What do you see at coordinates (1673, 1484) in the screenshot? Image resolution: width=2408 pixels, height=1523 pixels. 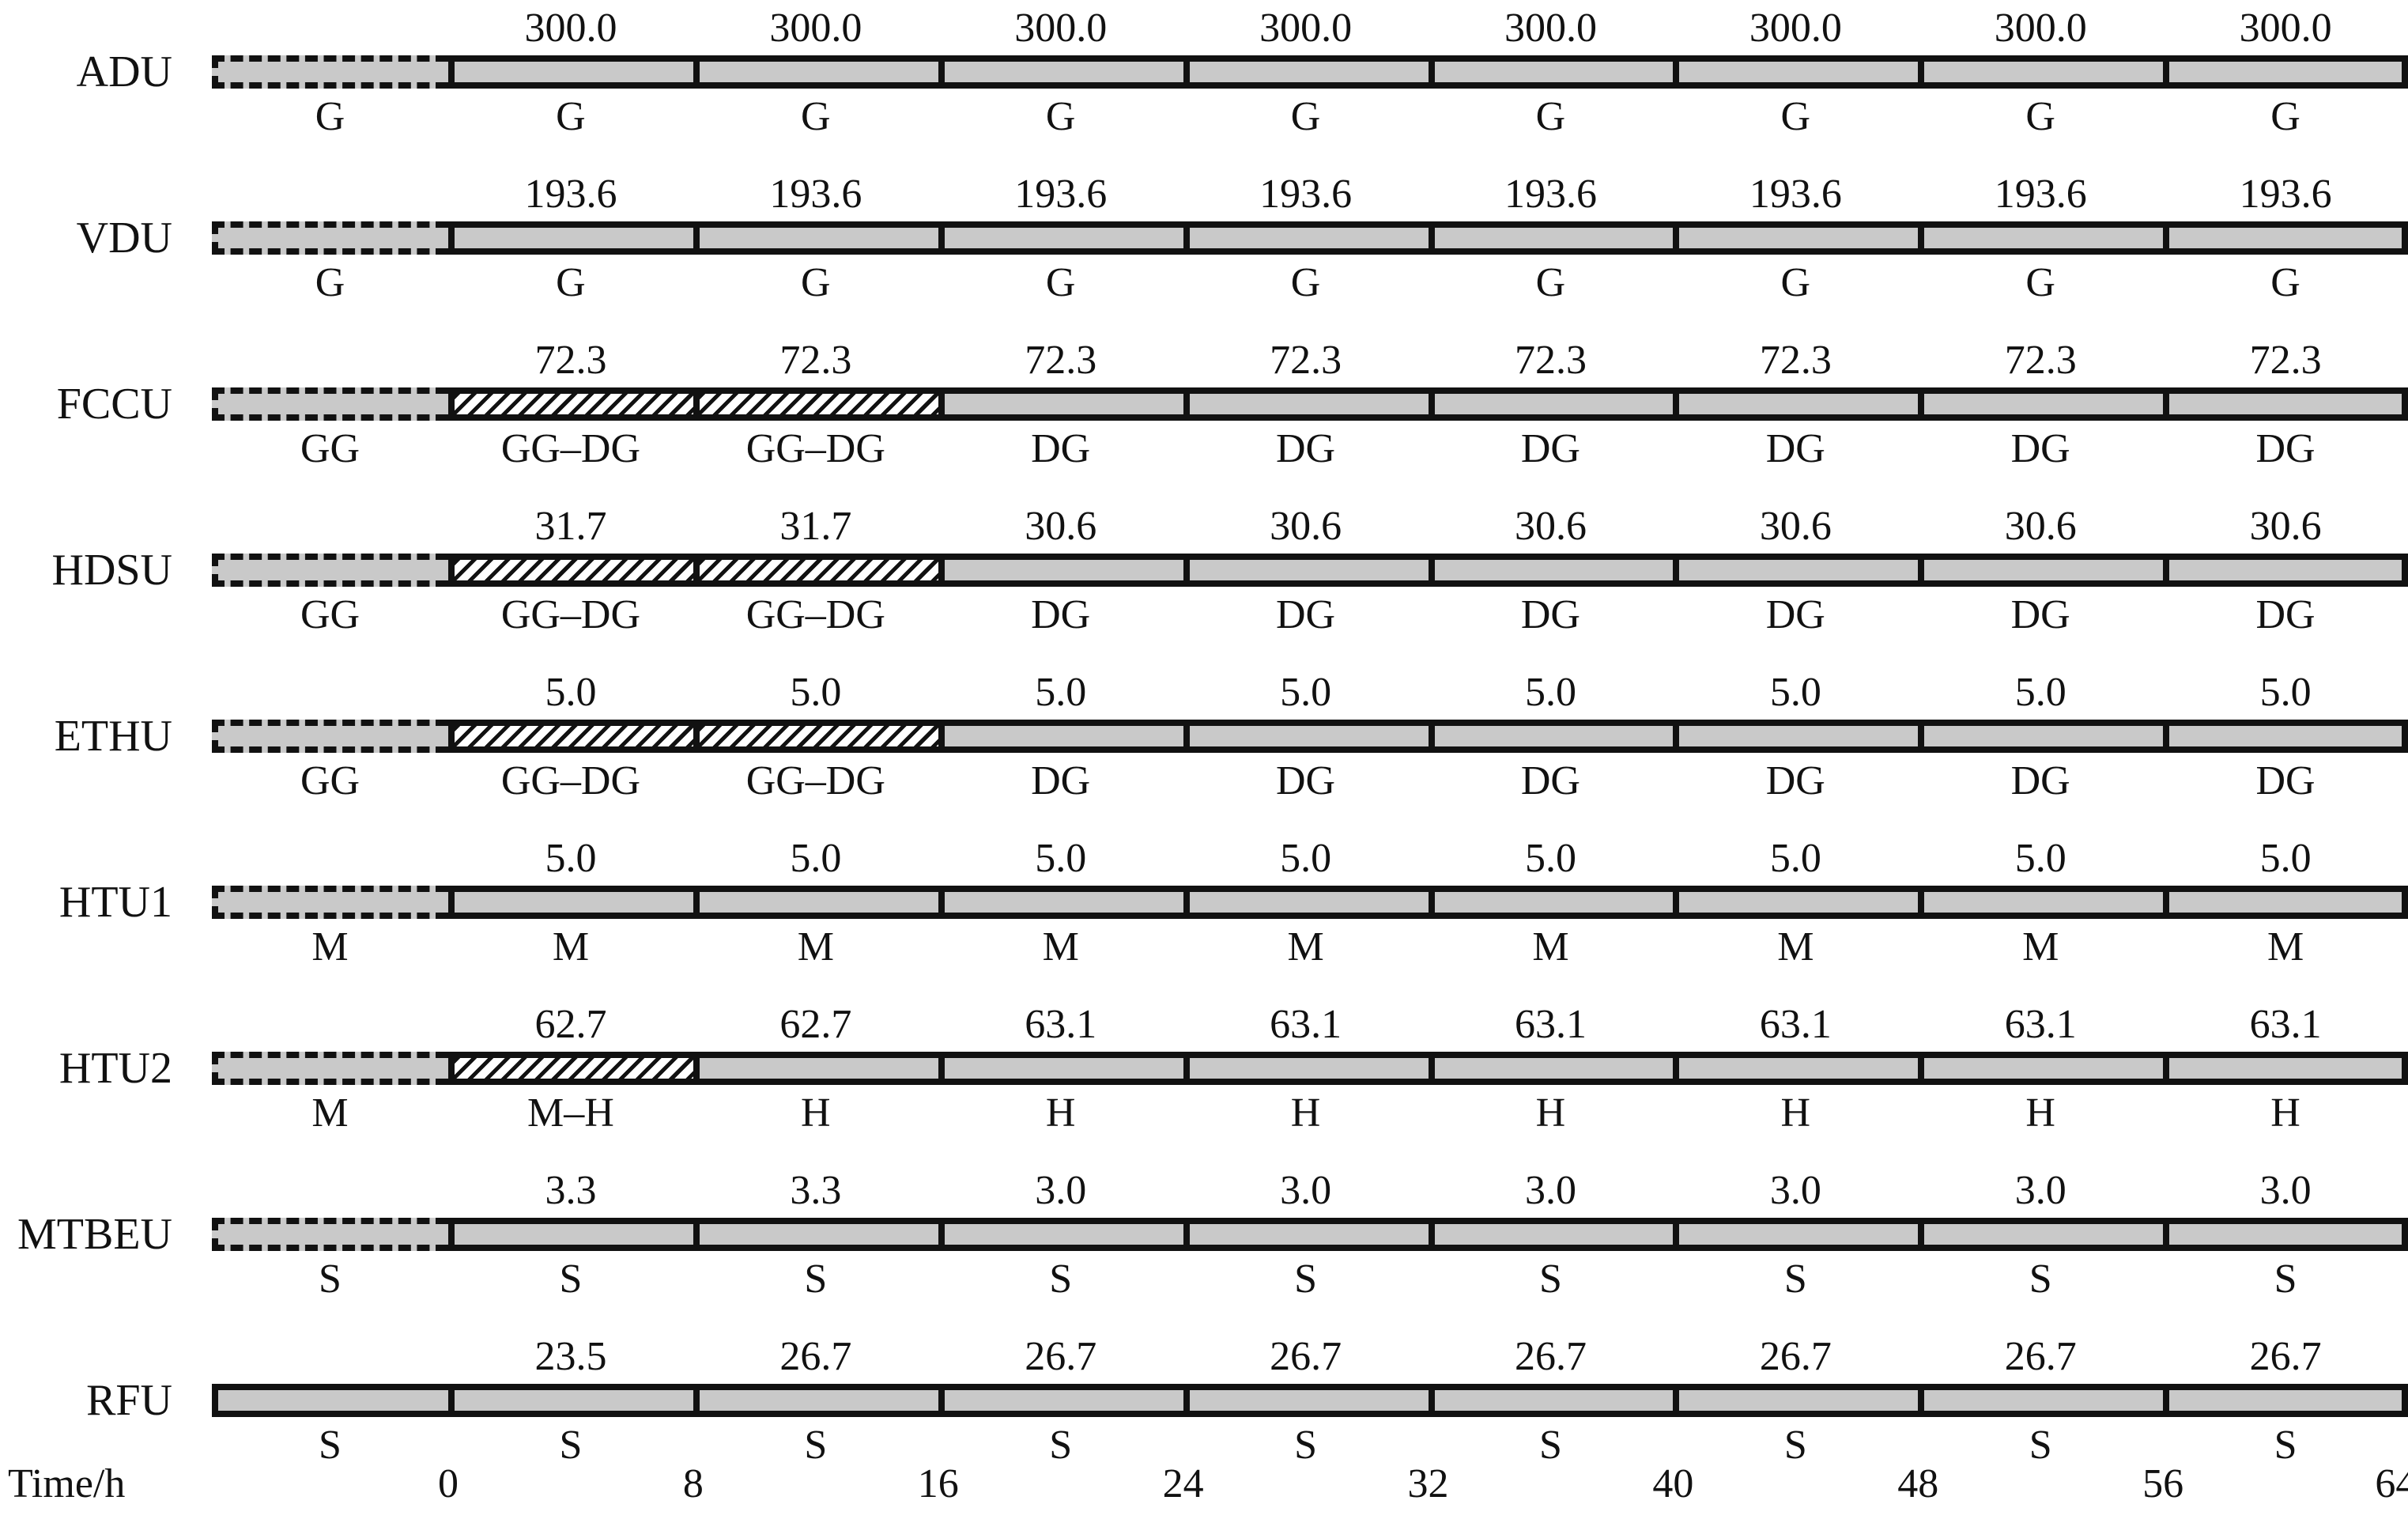 I see `time-tick: 40` at bounding box center [1673, 1484].